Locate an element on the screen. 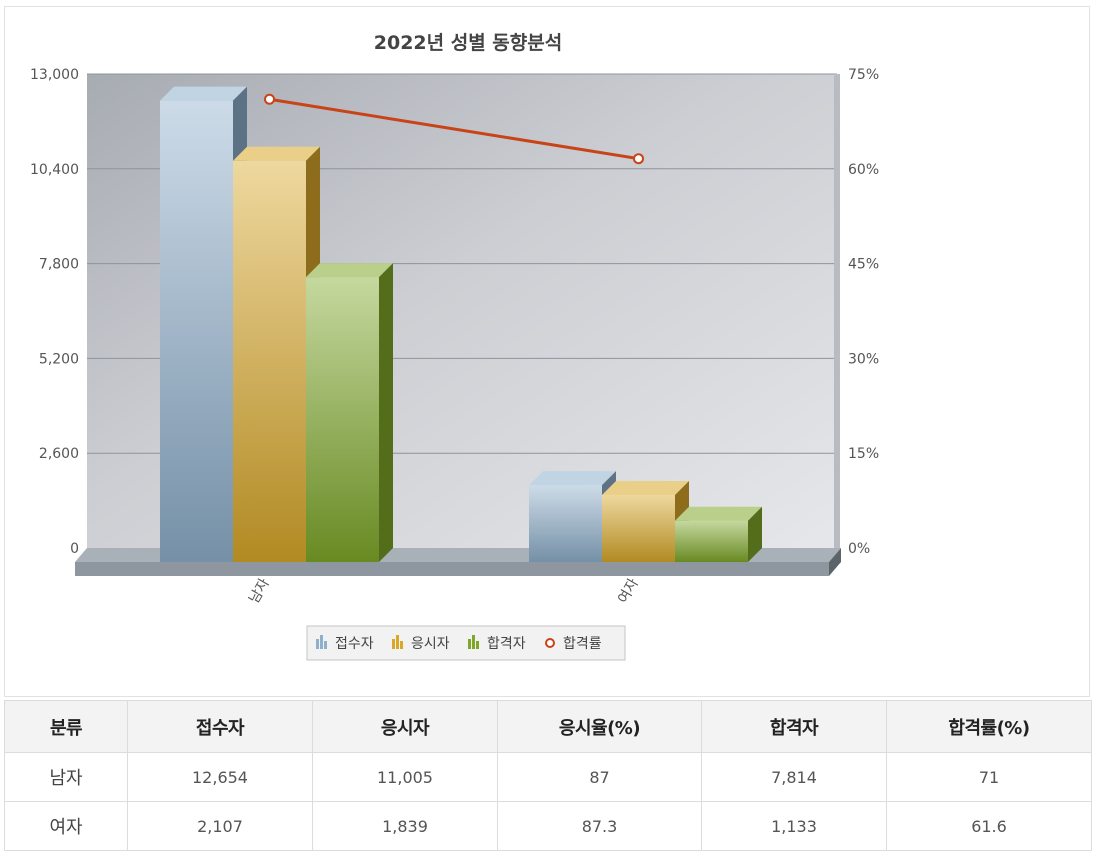 The height and width of the screenshot is (851, 1096). y2-tick-label: 75% is located at coordinates (863, 75).